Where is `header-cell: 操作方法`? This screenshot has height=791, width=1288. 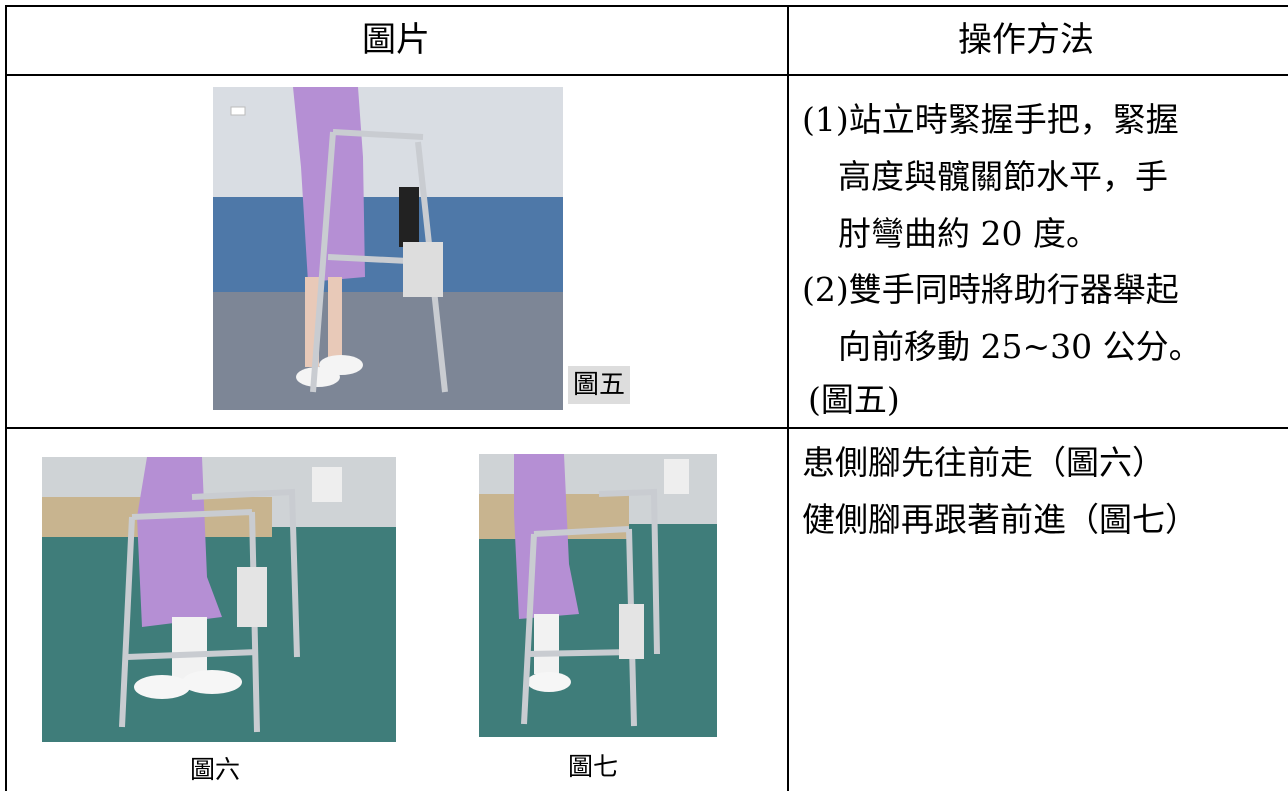
header-cell: 操作方法 is located at coordinates (1026, 40).